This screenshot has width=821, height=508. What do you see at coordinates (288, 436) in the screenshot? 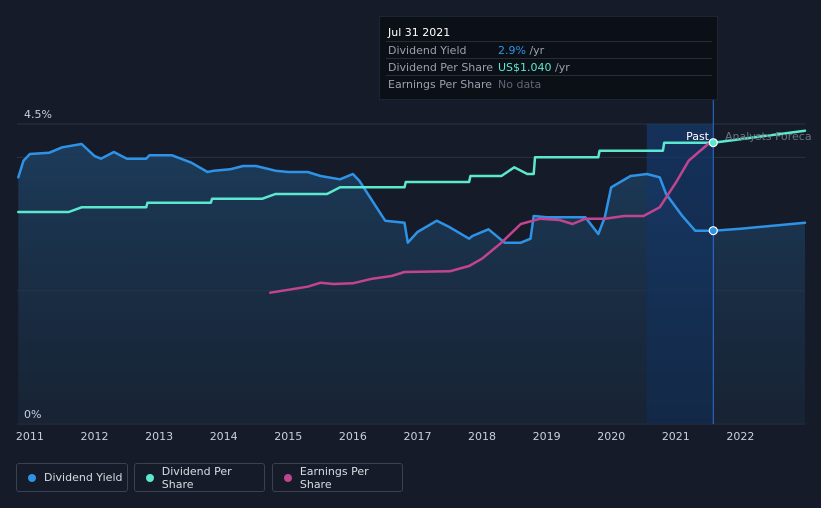
I see `x-tick-label: 2015` at bounding box center [288, 436].